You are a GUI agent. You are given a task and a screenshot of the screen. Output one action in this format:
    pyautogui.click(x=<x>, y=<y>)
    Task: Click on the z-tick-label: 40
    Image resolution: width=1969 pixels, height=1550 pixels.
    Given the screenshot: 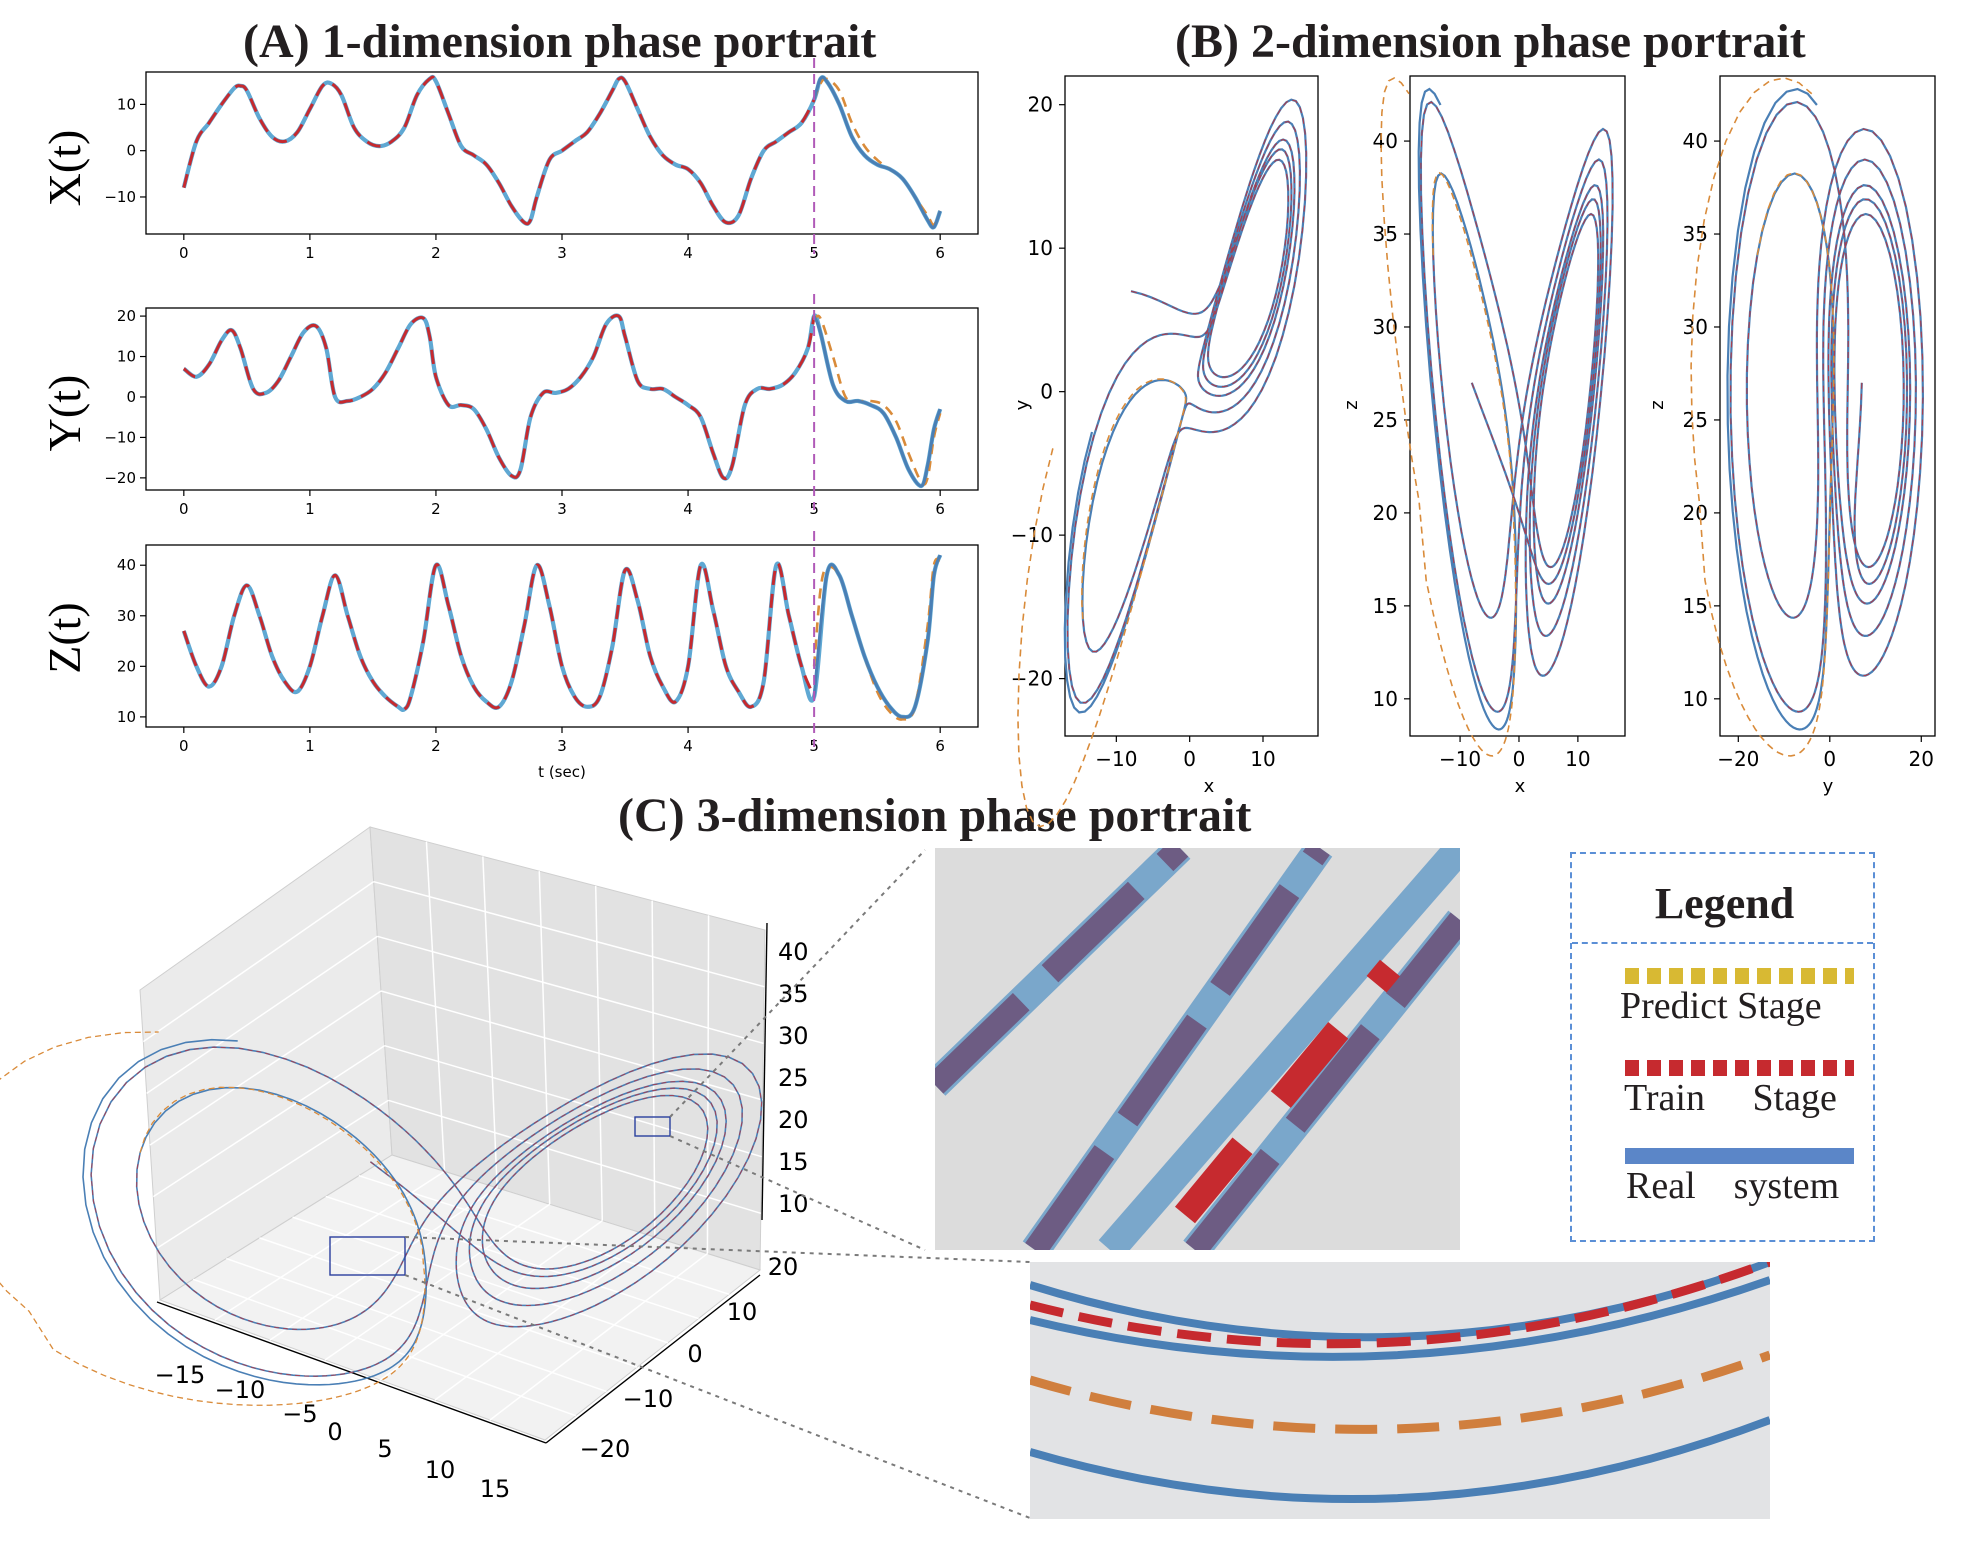 What is the action you would take?
    pyautogui.click(x=793, y=952)
    